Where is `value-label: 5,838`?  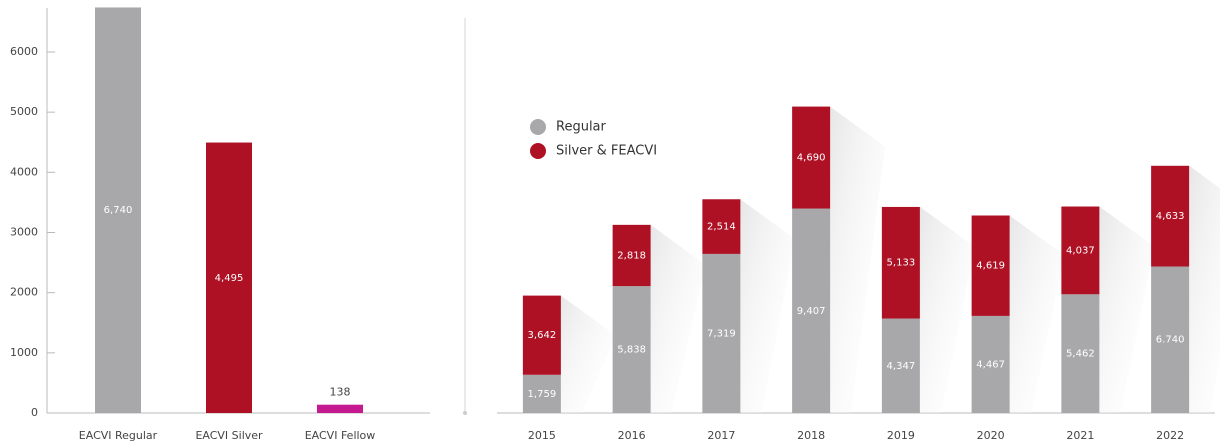
value-label: 5,838 is located at coordinates (631, 350).